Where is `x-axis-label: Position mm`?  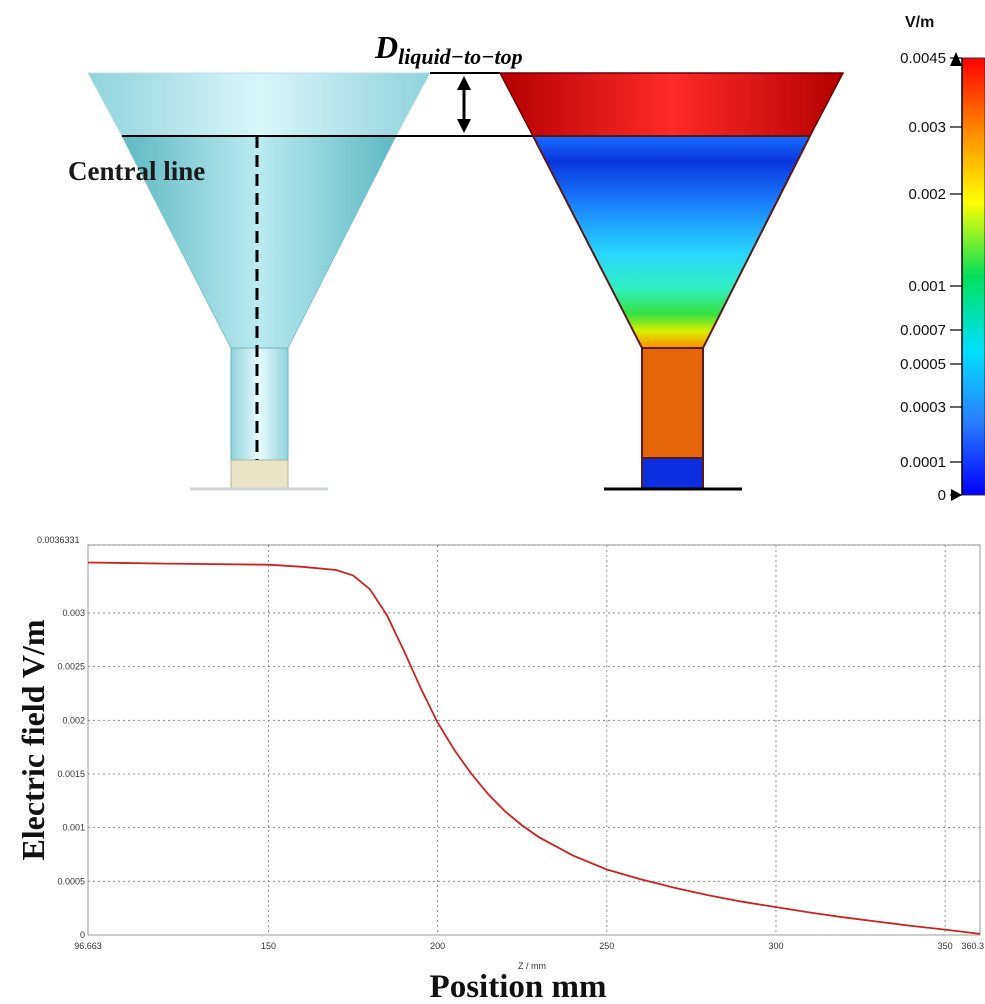
x-axis-label: Position mm is located at coordinates (518, 986).